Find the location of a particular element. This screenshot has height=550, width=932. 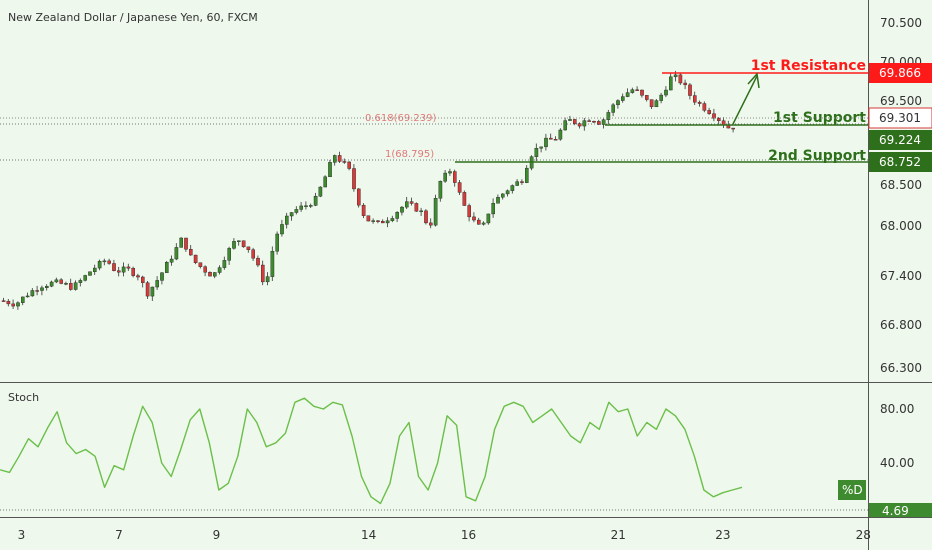

level-price-tag-text: 69.866 is located at coordinates (900, 73).